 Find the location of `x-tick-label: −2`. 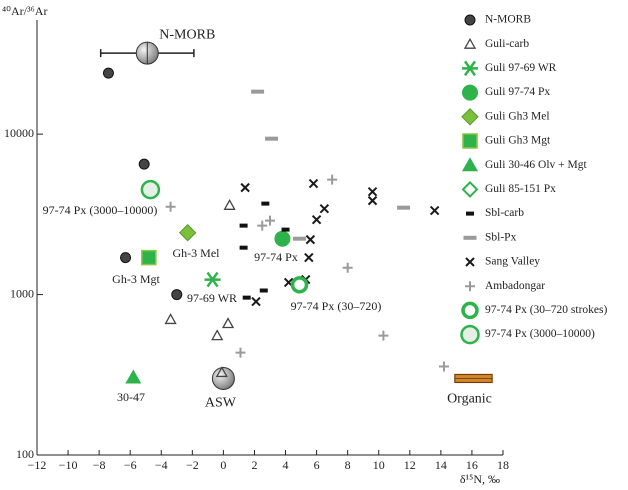

x-tick-label: −2 is located at coordinates (192, 465).